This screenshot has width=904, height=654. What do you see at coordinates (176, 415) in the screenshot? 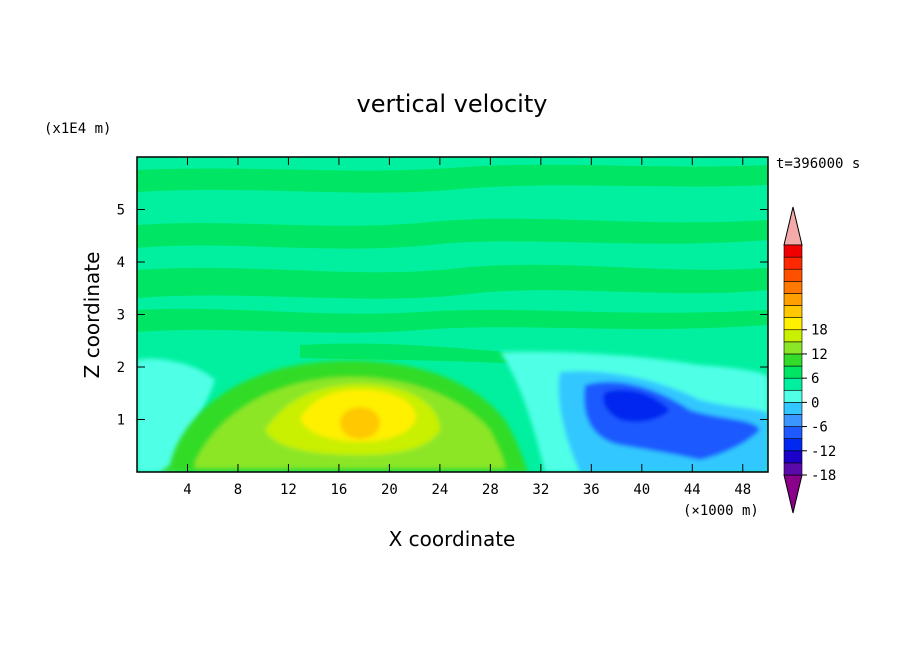
I see `weak-downdraft-left` at bounding box center [176, 415].